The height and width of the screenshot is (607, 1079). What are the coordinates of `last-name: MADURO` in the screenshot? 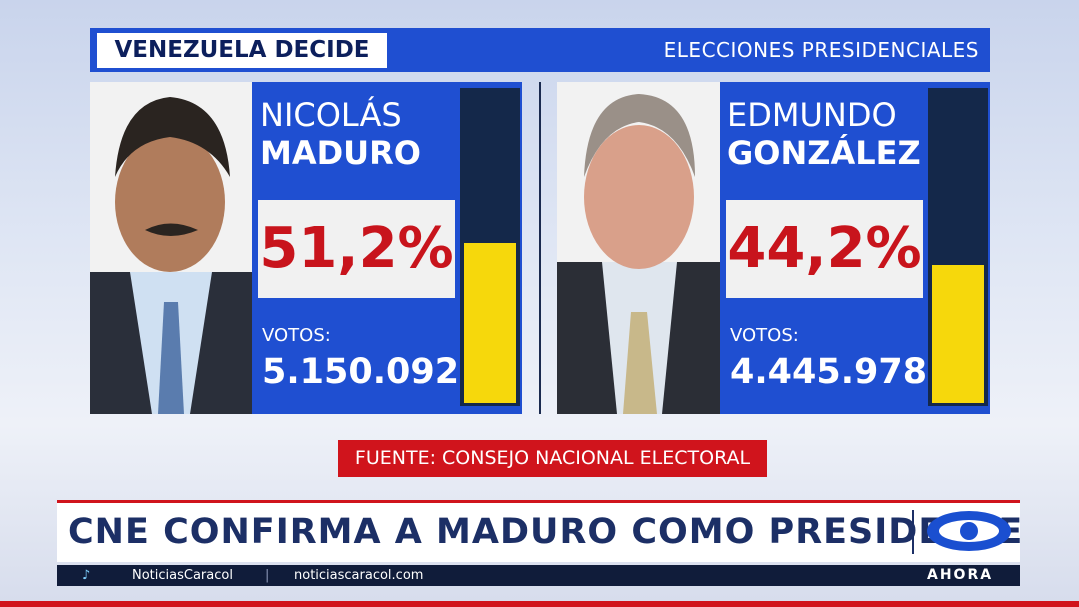 It's located at (340, 153).